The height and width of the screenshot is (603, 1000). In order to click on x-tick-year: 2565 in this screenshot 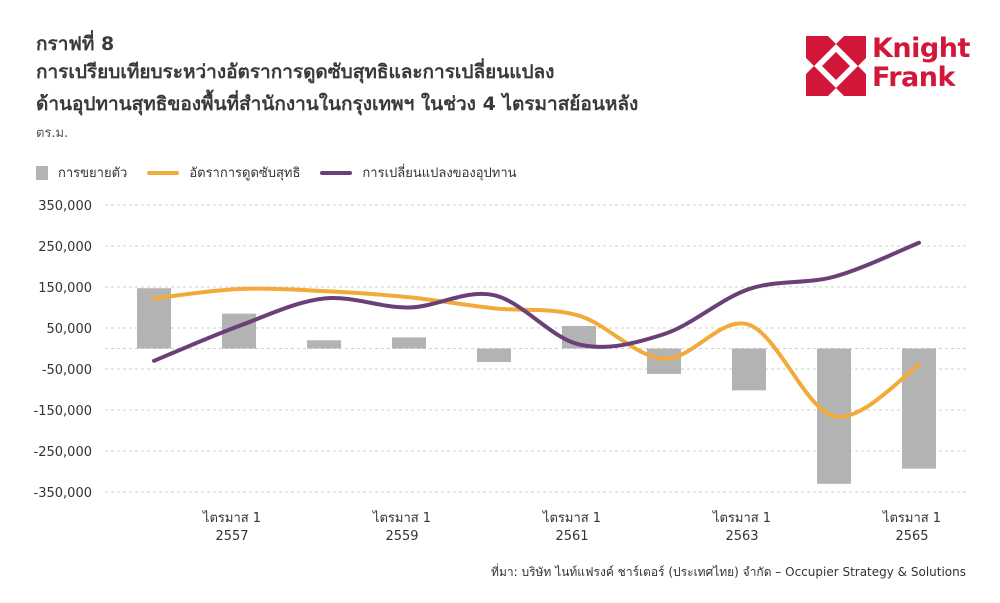, I will do `click(911, 536)`.